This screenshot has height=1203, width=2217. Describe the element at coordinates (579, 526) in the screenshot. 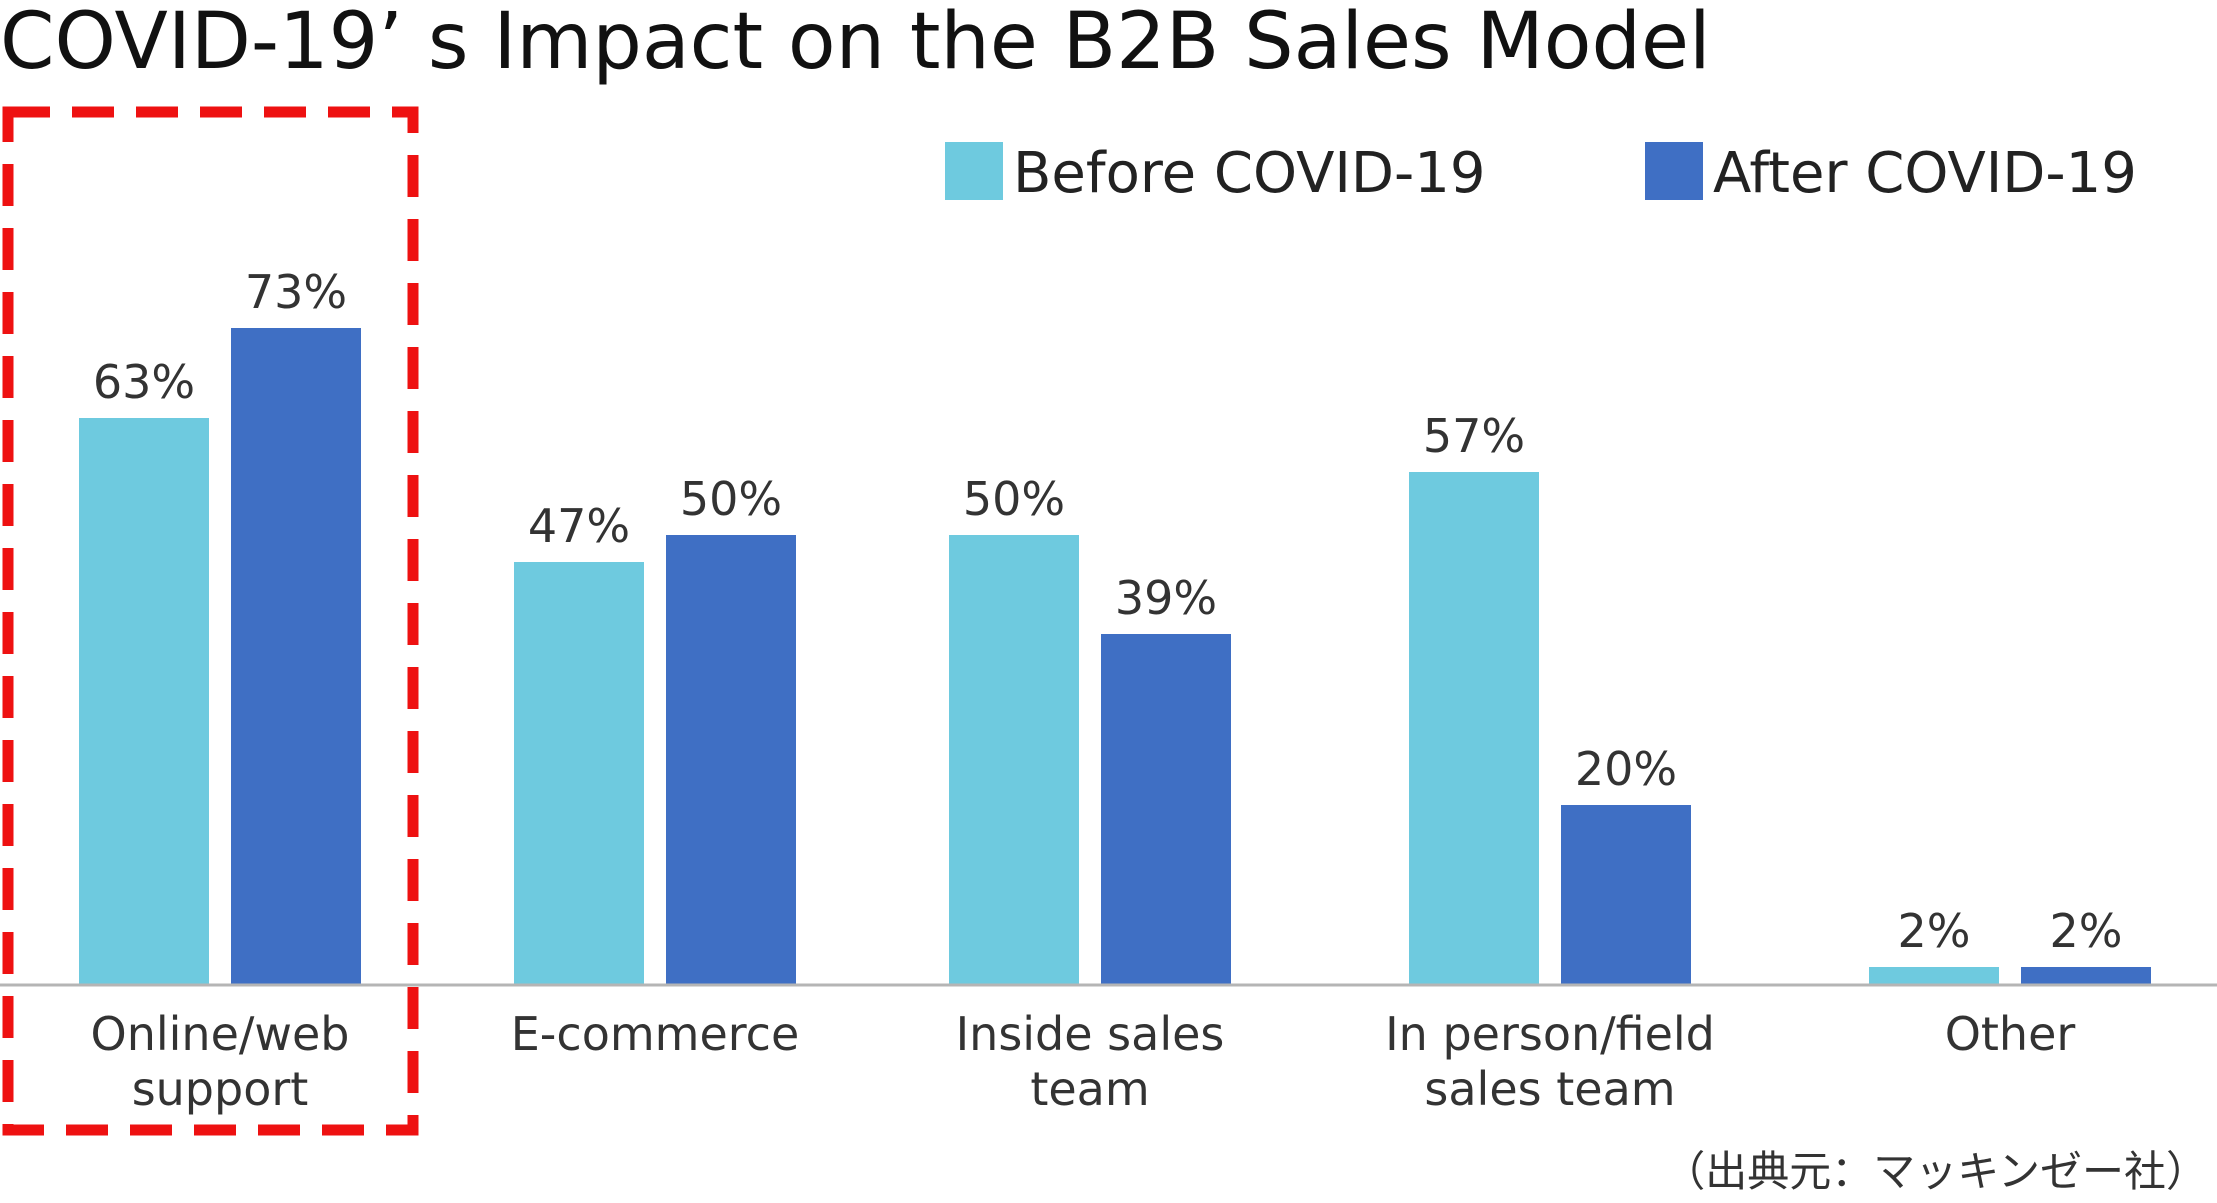

I see `value-label-before-1: 47%` at that location.